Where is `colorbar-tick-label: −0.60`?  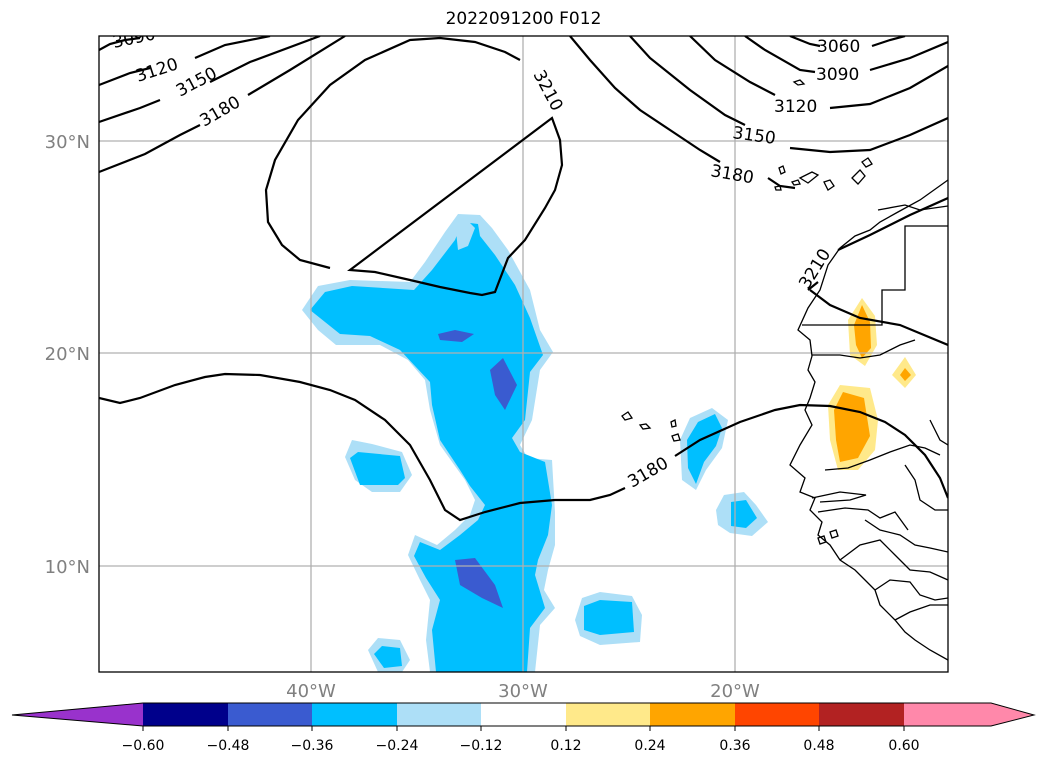 colorbar-tick-label: −0.60 is located at coordinates (143, 746).